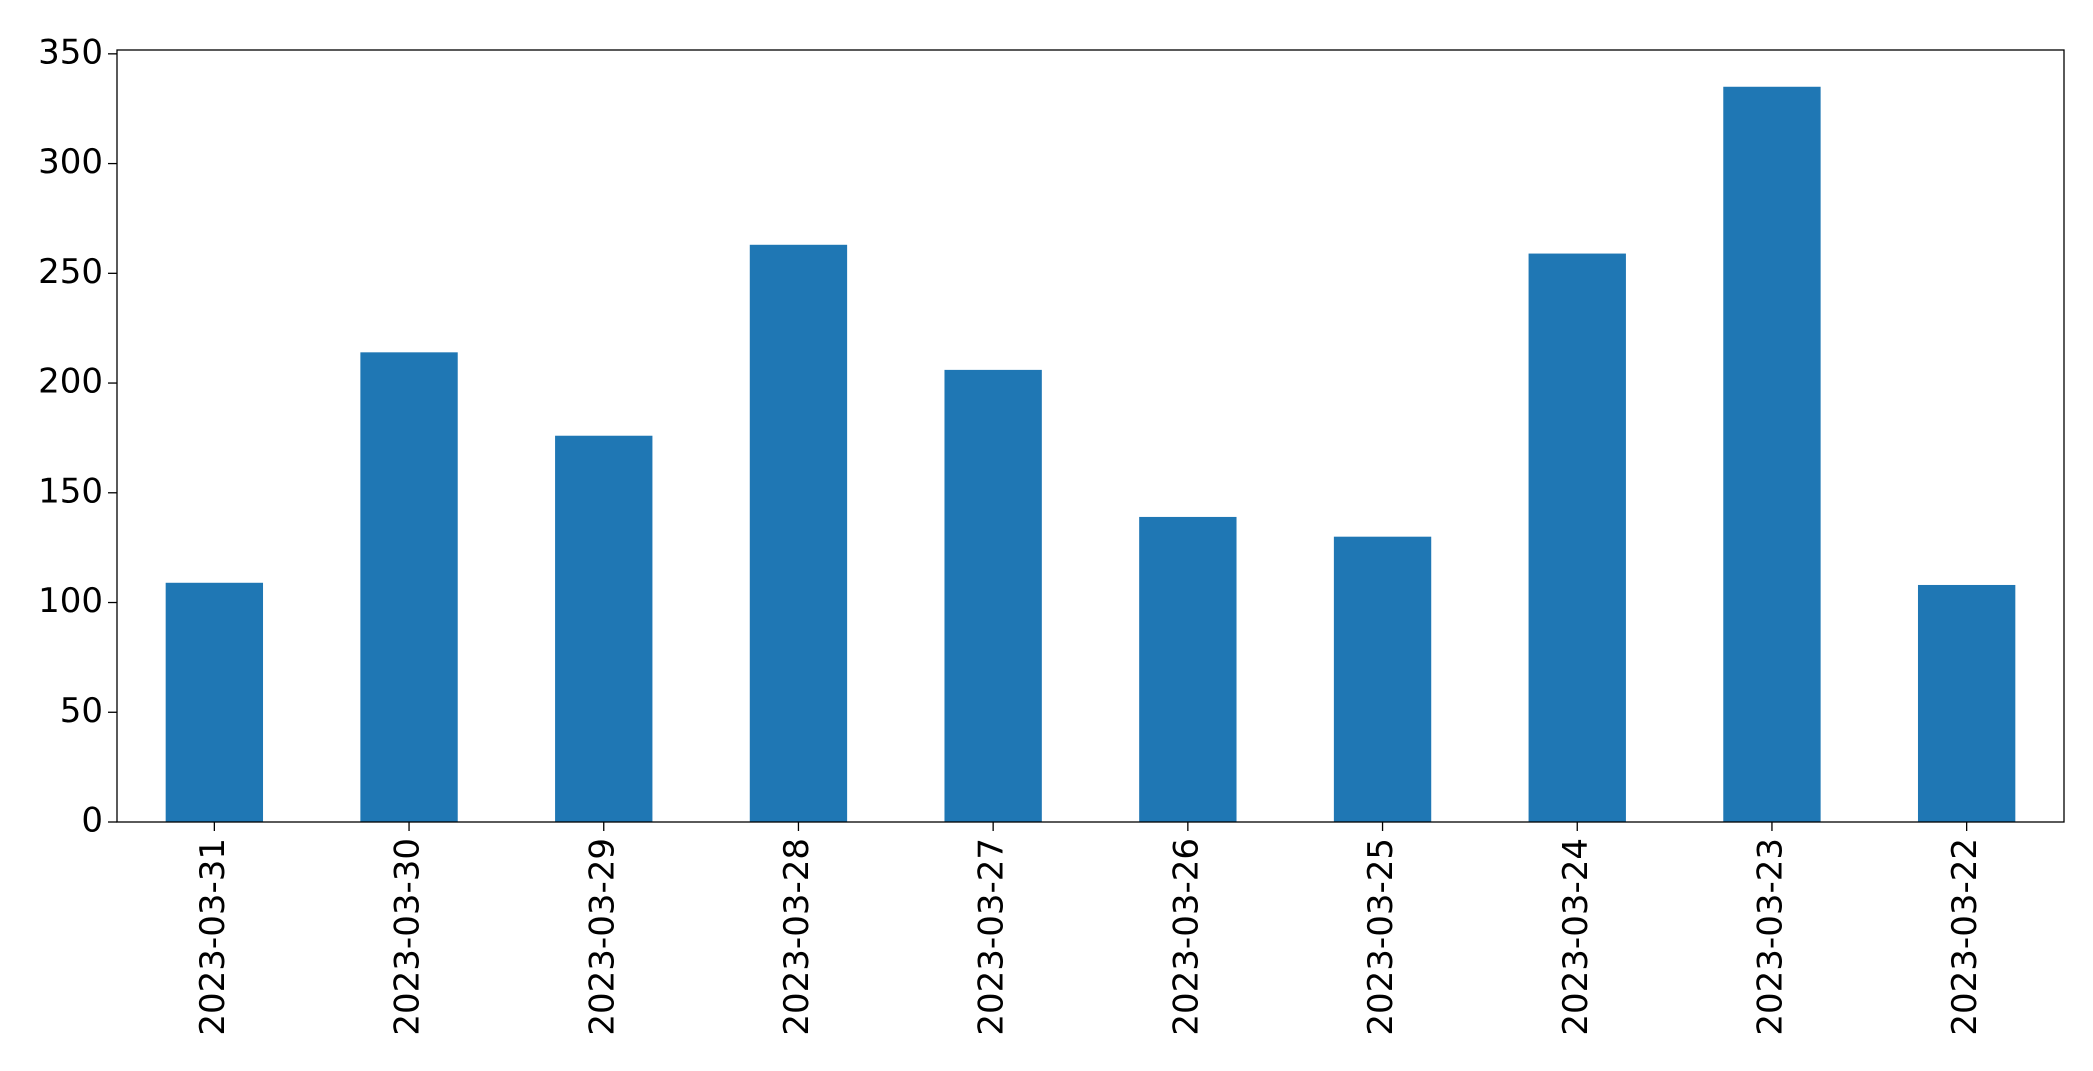 The image size is (2093, 1071). What do you see at coordinates (408, 937) in the screenshot?
I see `x-tick-label: 2023-03-30` at bounding box center [408, 937].